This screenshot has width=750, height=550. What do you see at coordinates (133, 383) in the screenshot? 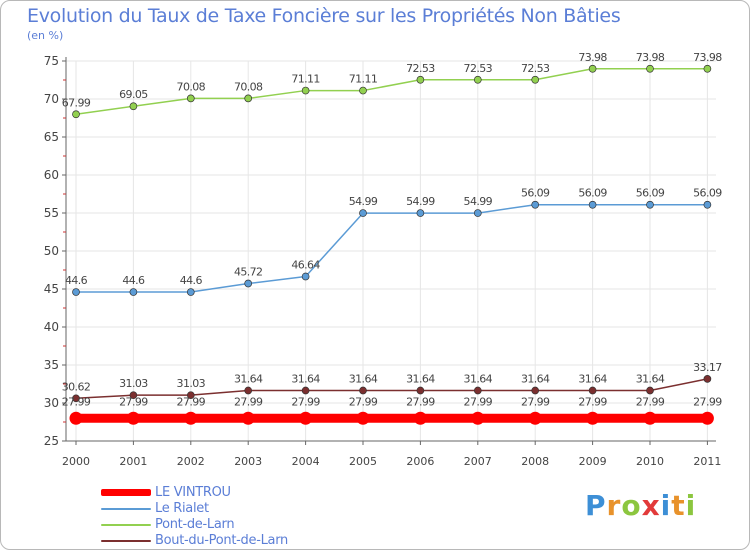
I see `data-label: 31.03` at bounding box center [133, 383].